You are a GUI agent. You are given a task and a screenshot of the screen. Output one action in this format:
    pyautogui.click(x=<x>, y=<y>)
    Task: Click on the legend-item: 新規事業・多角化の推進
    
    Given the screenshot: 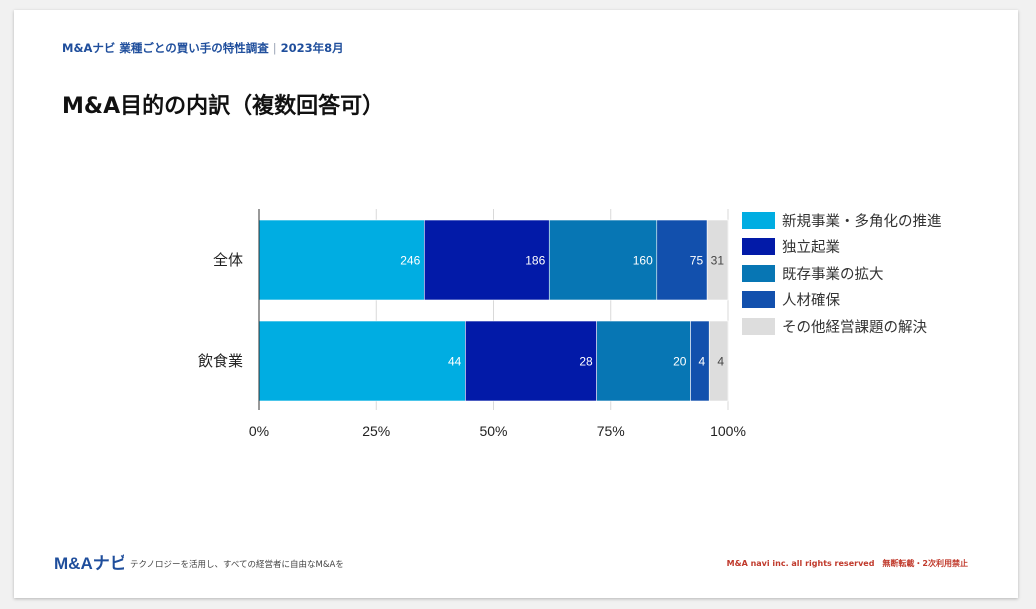 What is the action you would take?
    pyautogui.click(x=842, y=220)
    